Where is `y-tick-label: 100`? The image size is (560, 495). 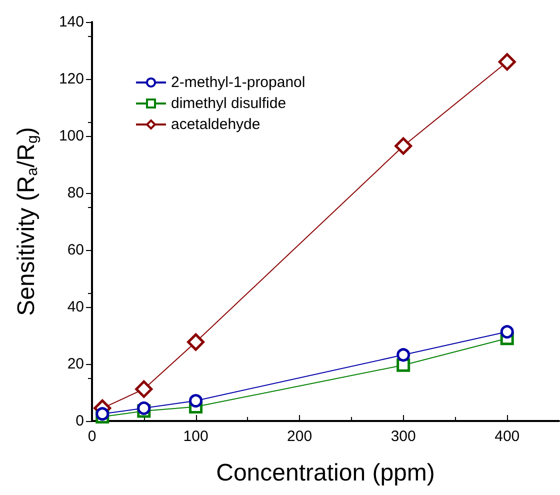 y-tick-label: 100 is located at coordinates (71, 136).